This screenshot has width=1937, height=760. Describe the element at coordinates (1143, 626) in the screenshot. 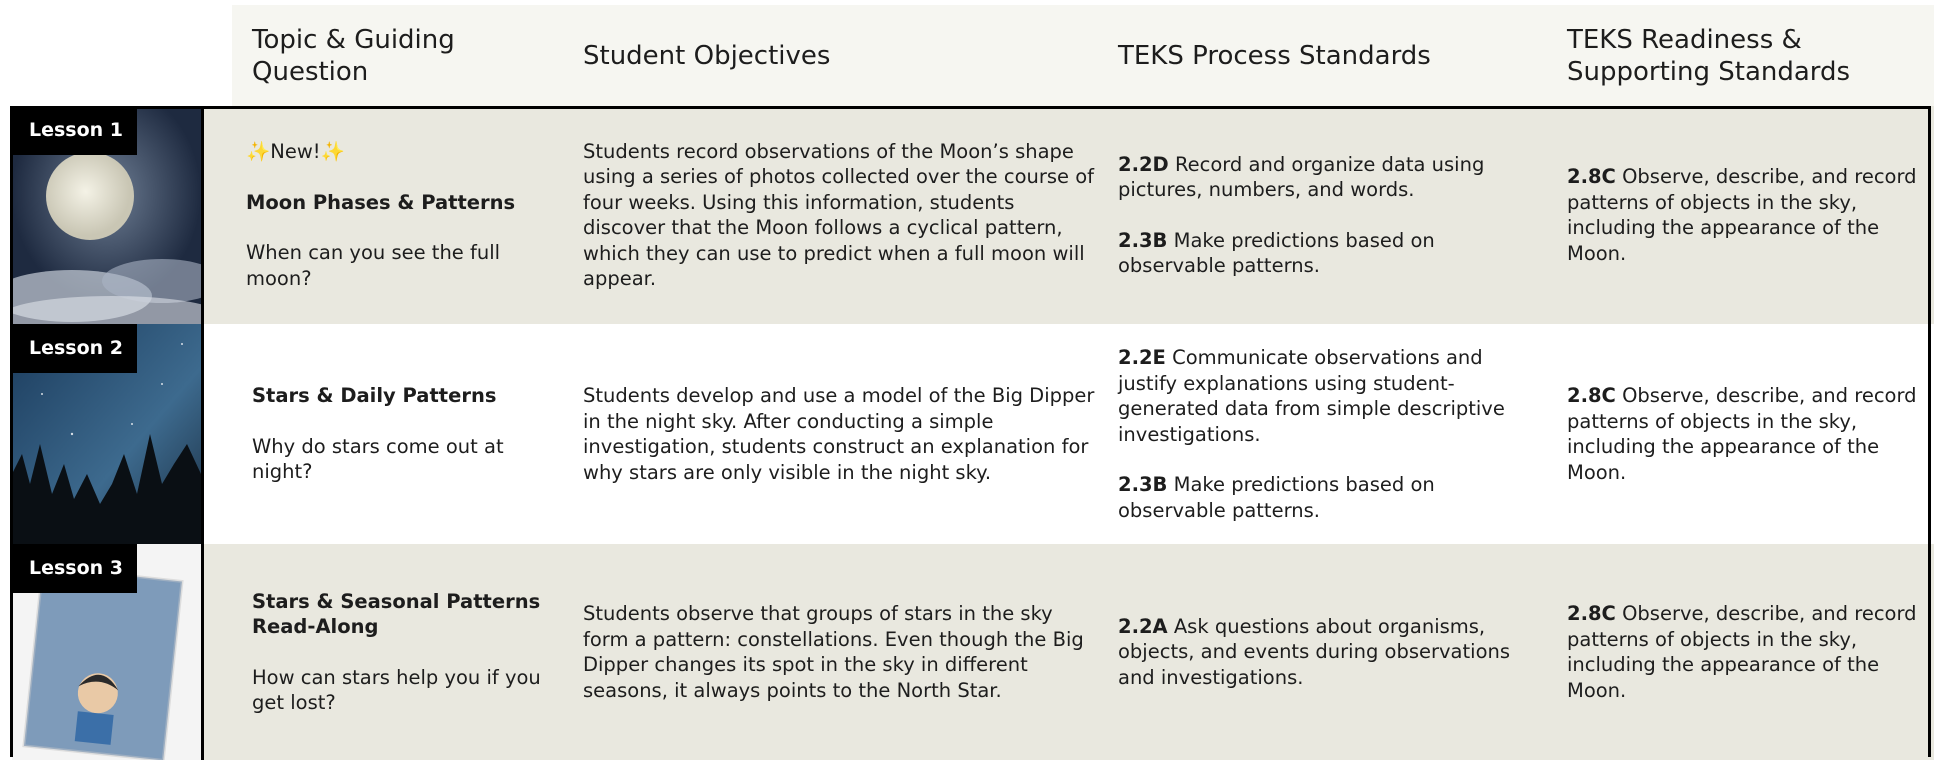

I see `standard-code: 2.2A` at that location.